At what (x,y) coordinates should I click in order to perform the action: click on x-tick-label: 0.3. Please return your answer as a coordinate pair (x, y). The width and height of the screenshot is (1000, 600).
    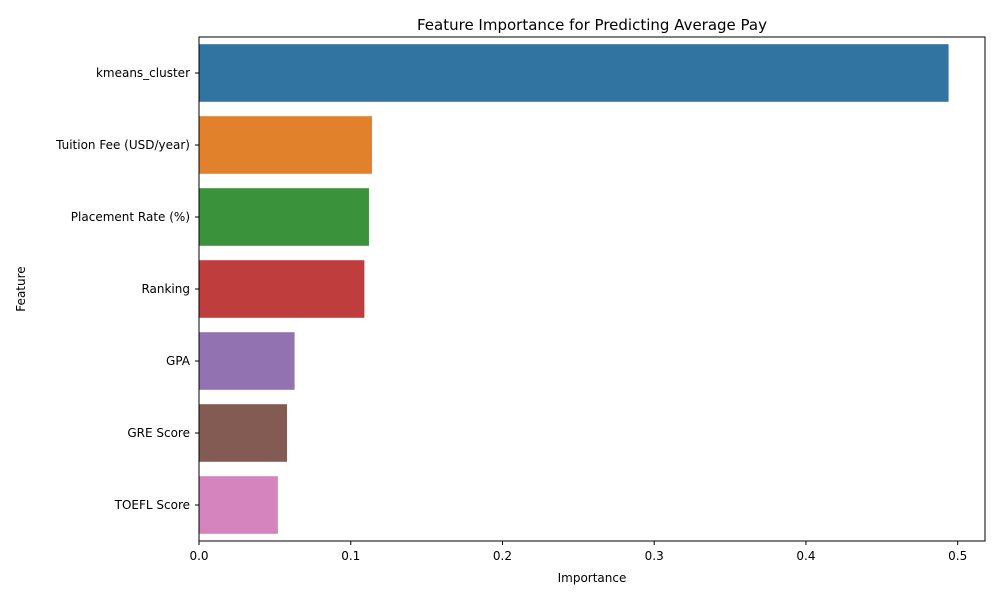
    Looking at the image, I should click on (654, 556).